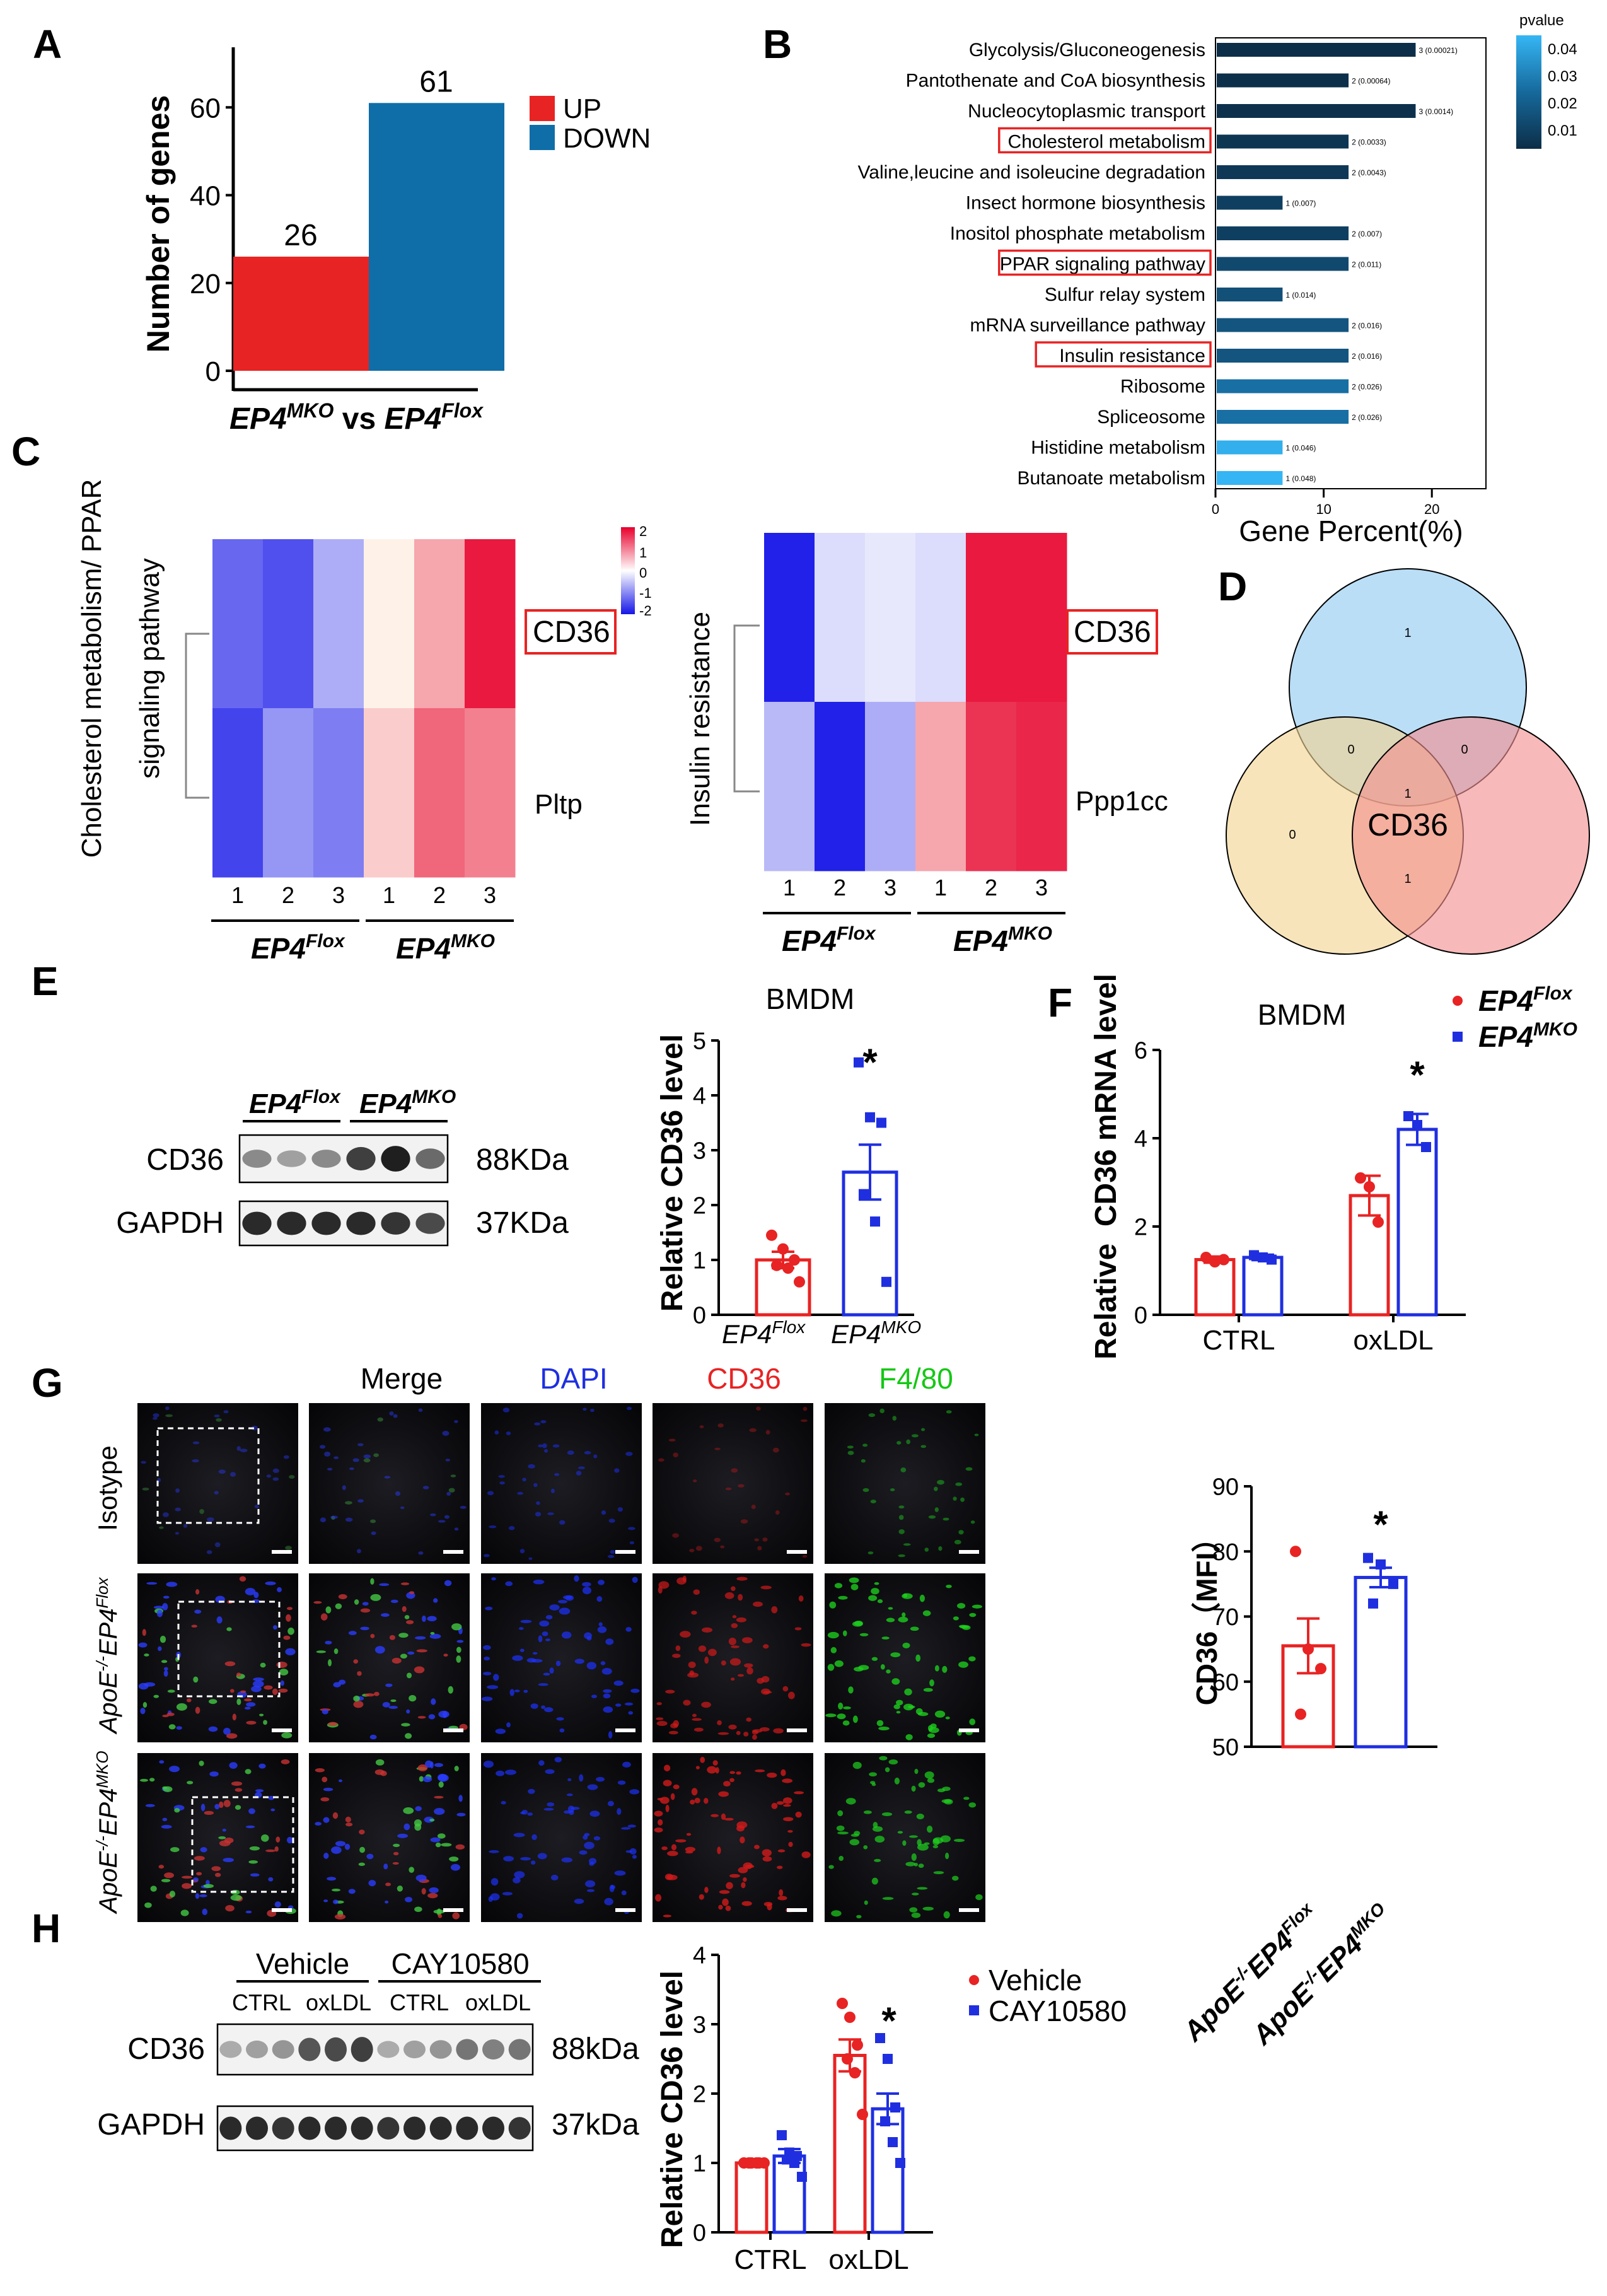 The height and width of the screenshot is (2296, 1607). Describe the element at coordinates (278, 949) in the screenshot. I see `c-left-flox-name: EP4` at that location.